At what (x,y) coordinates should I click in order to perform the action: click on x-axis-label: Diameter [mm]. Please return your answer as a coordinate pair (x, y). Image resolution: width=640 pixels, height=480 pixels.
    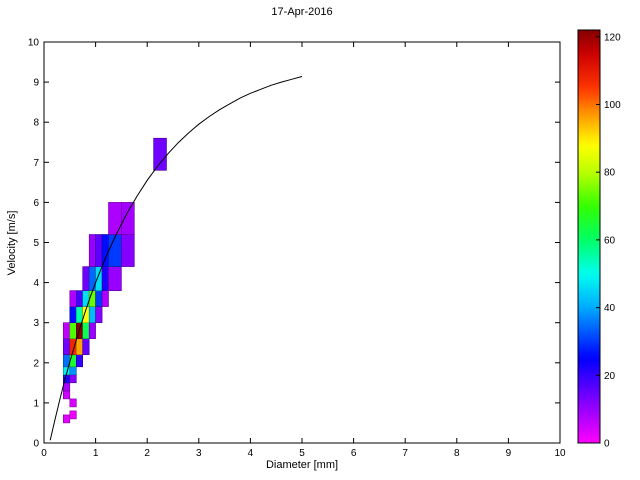
    Looking at the image, I should click on (302, 465).